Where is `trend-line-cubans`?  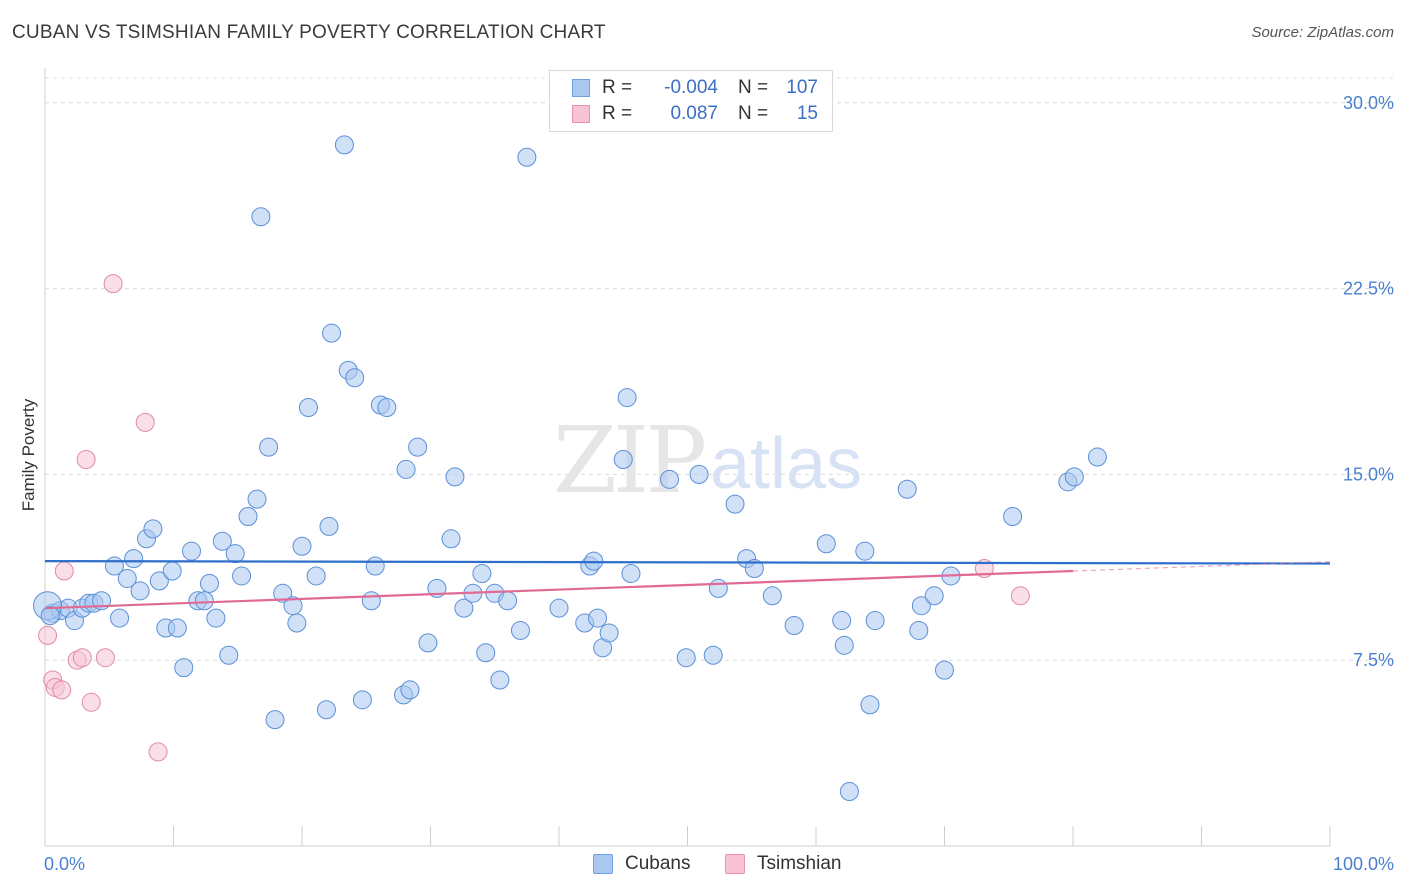
trend-line-cubans is located at coordinates (687, 562).